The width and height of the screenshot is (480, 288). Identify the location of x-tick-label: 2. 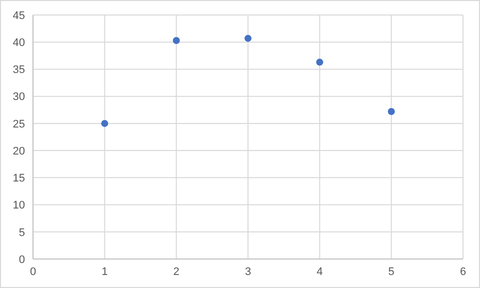
(176, 272).